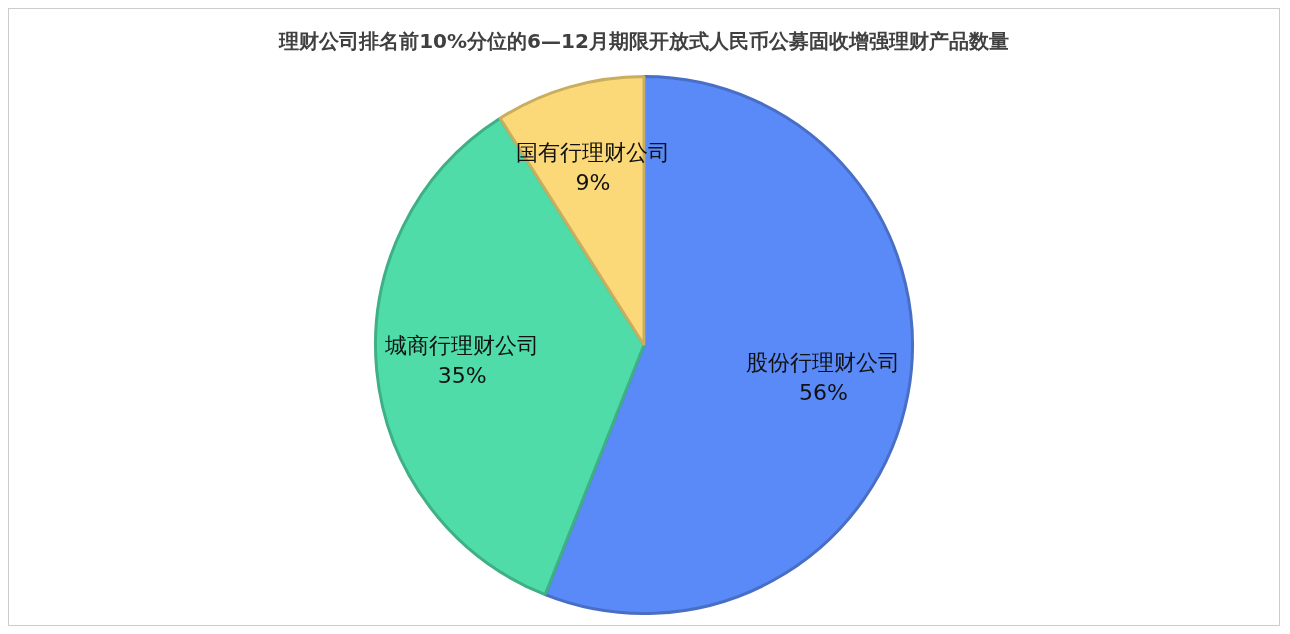  I want to click on chart-title: 理财公司排名前10%分位的6—12月期限开放式人民币公募固收增强理财产品数量, so click(643, 41).